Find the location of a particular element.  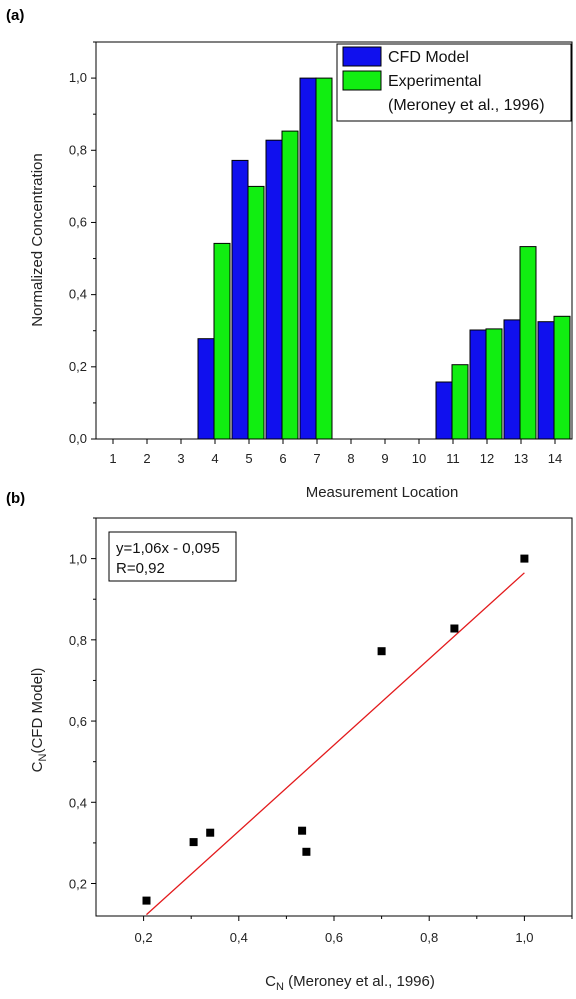

fit-equation: y=1,06x - 0,095 is located at coordinates (168, 548).